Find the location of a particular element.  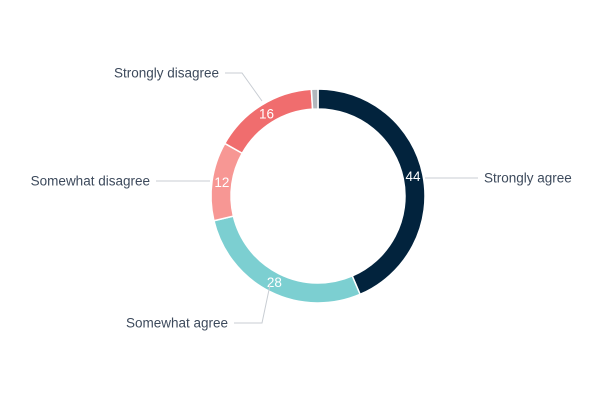

slice-strongly-agree is located at coordinates (371, 192).